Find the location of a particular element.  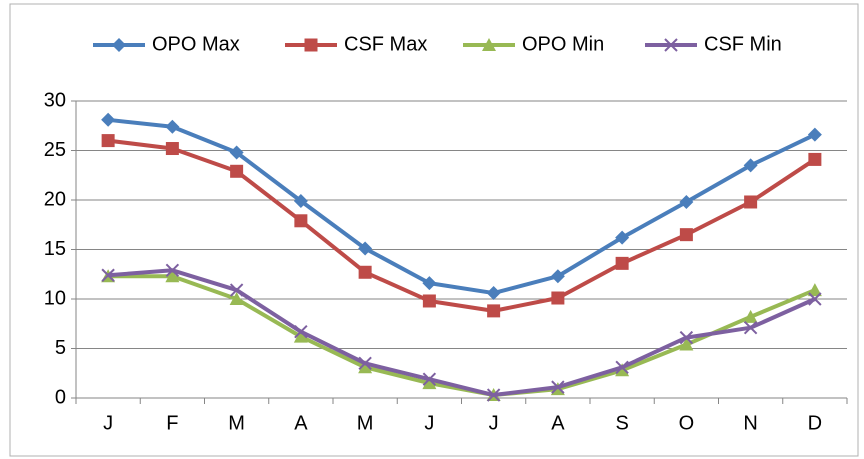

y-tick-label: 10 is located at coordinates (55, 298).